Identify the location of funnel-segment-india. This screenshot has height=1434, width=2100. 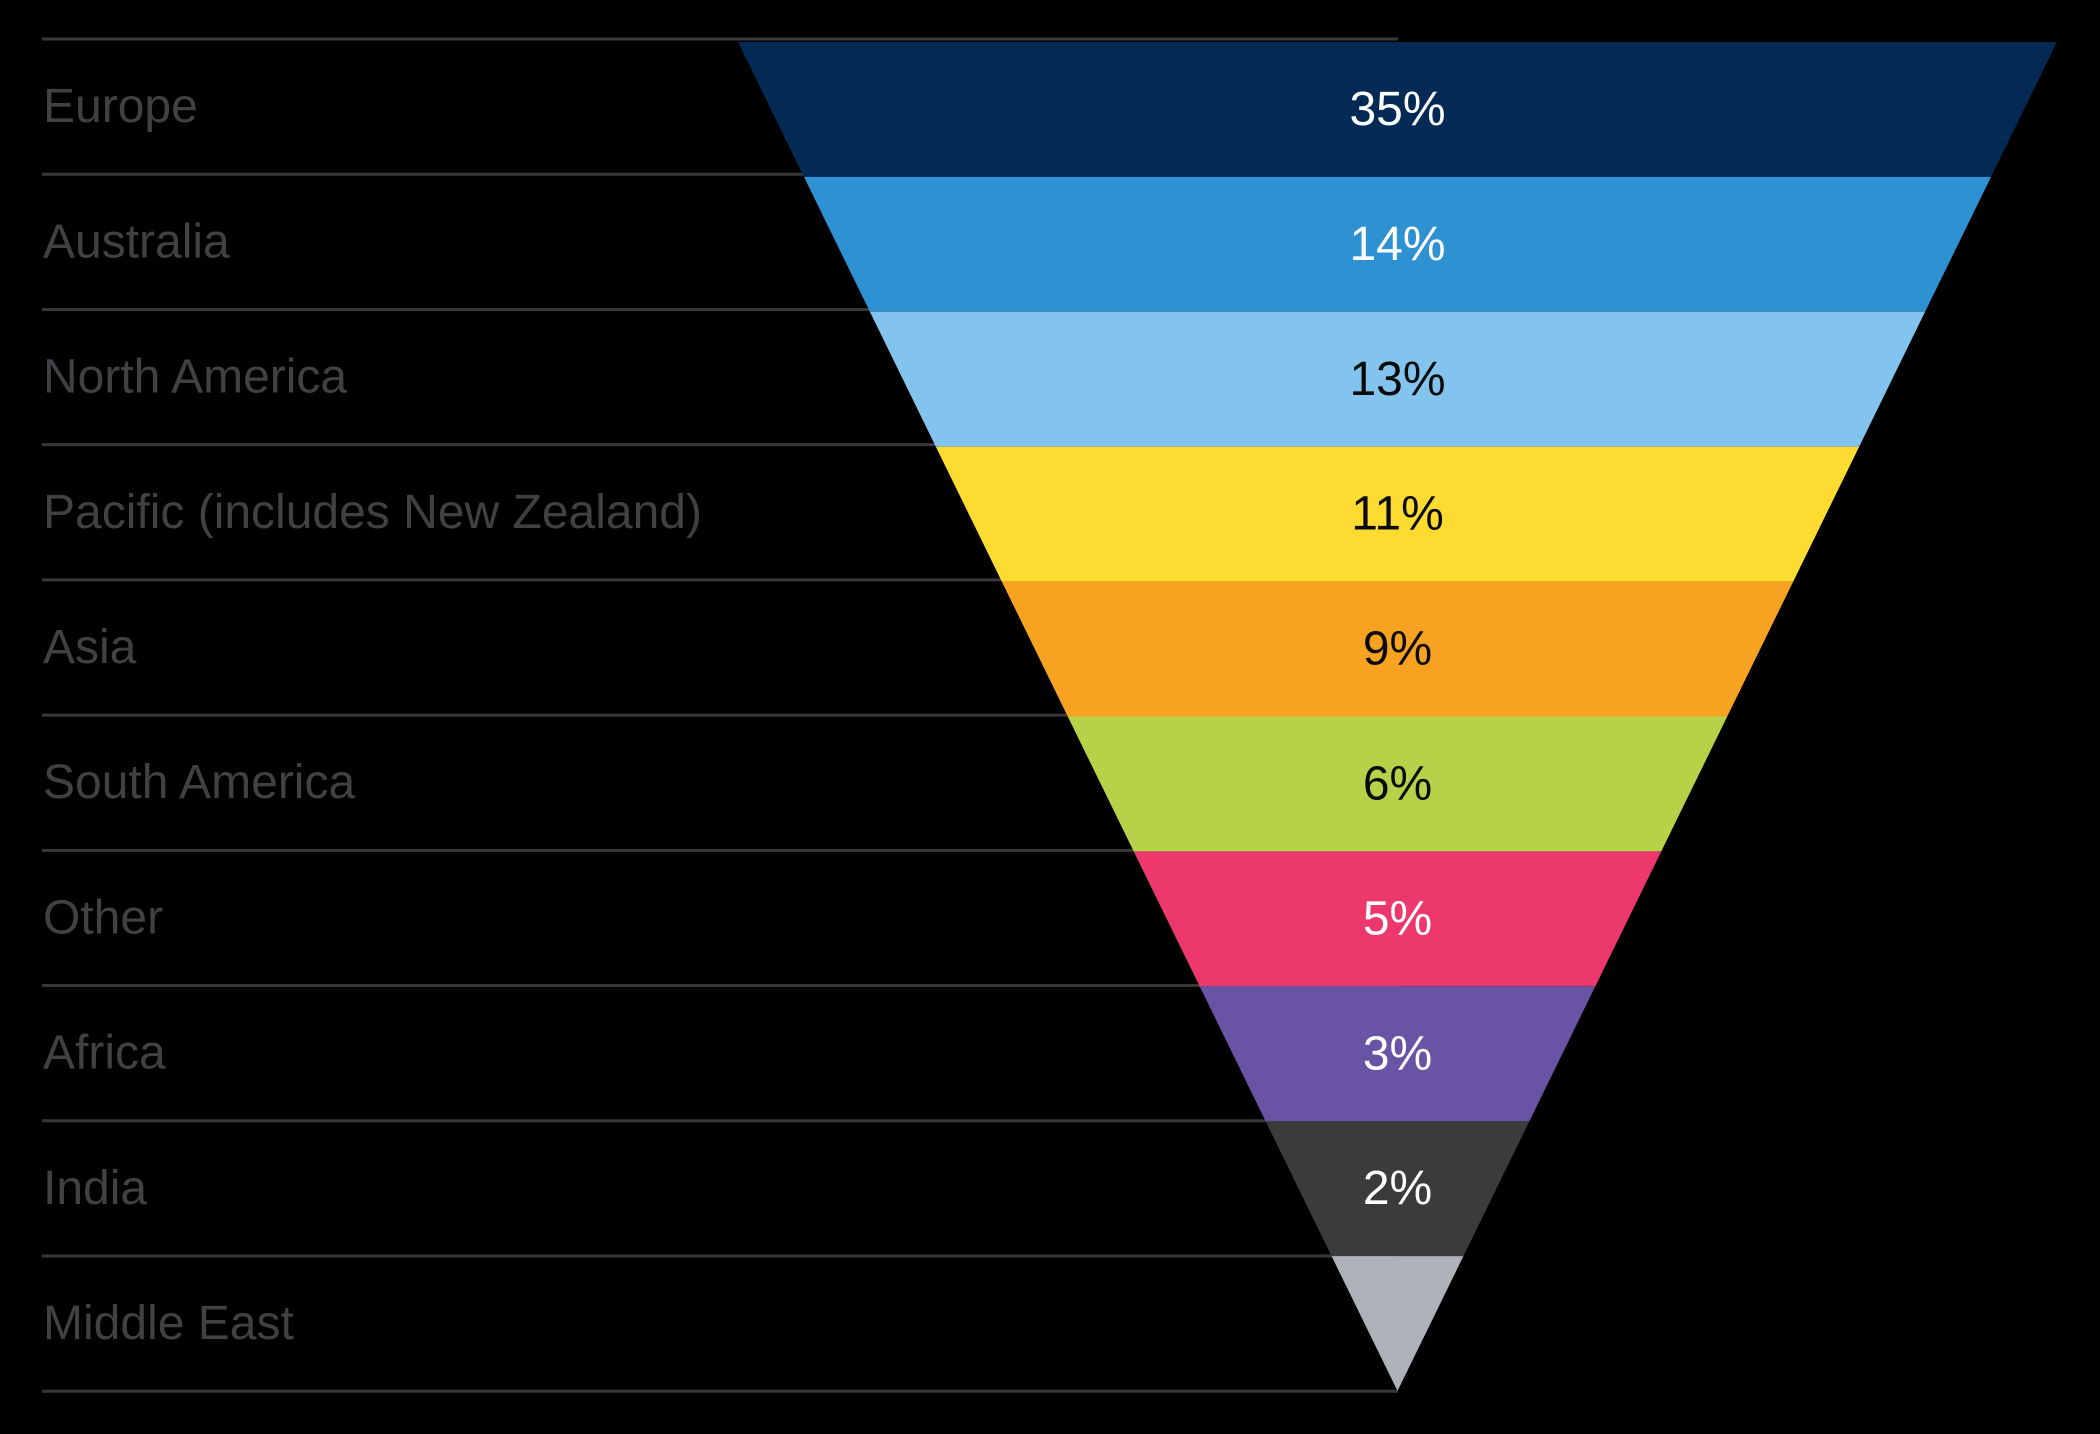
(1397, 1189).